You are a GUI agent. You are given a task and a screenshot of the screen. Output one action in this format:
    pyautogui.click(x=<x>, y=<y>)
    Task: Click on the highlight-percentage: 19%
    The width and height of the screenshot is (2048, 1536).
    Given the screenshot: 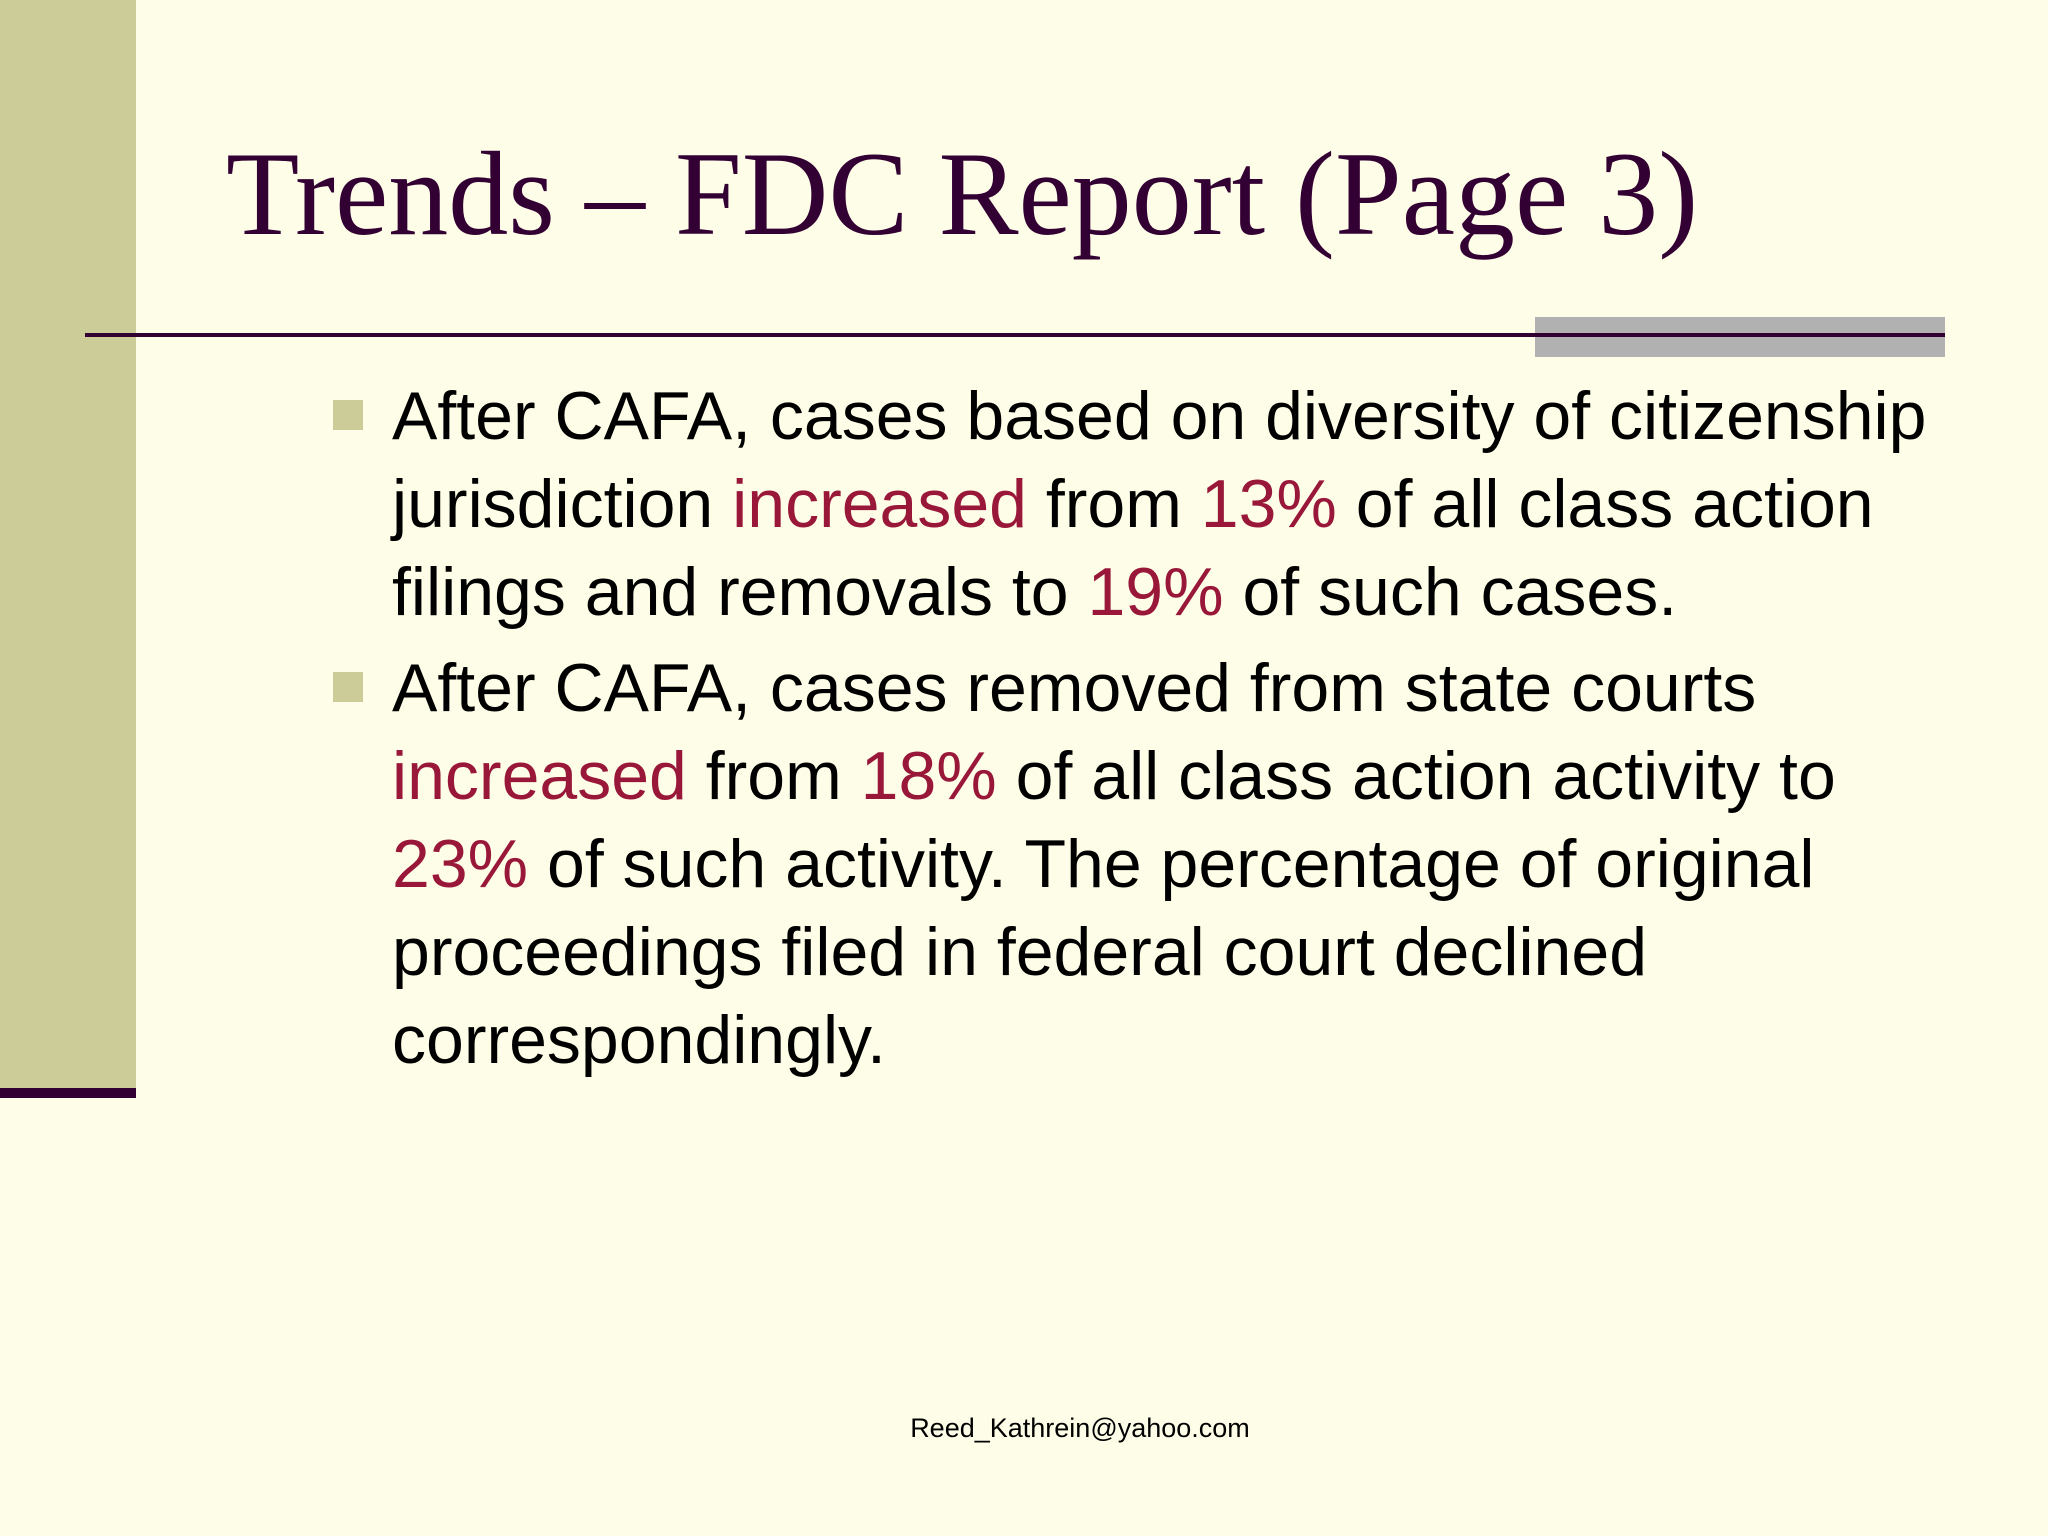 What is the action you would take?
    pyautogui.click(x=1155, y=592)
    